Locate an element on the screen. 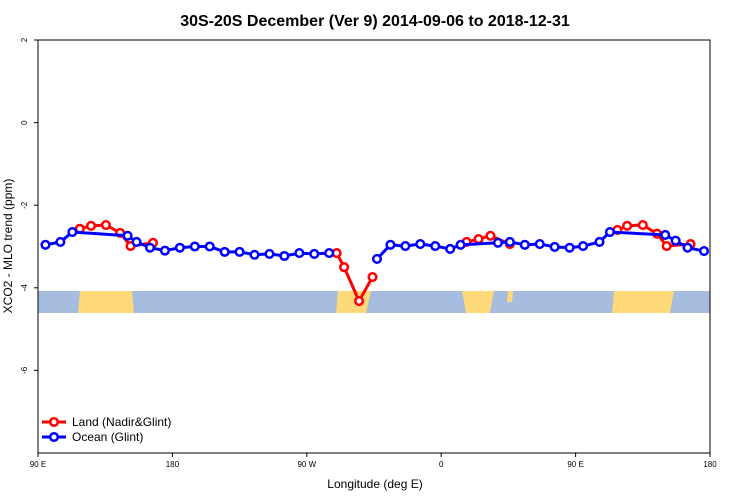 This screenshot has height=500, width=750. land-ocean-strip is located at coordinates (374, 302).